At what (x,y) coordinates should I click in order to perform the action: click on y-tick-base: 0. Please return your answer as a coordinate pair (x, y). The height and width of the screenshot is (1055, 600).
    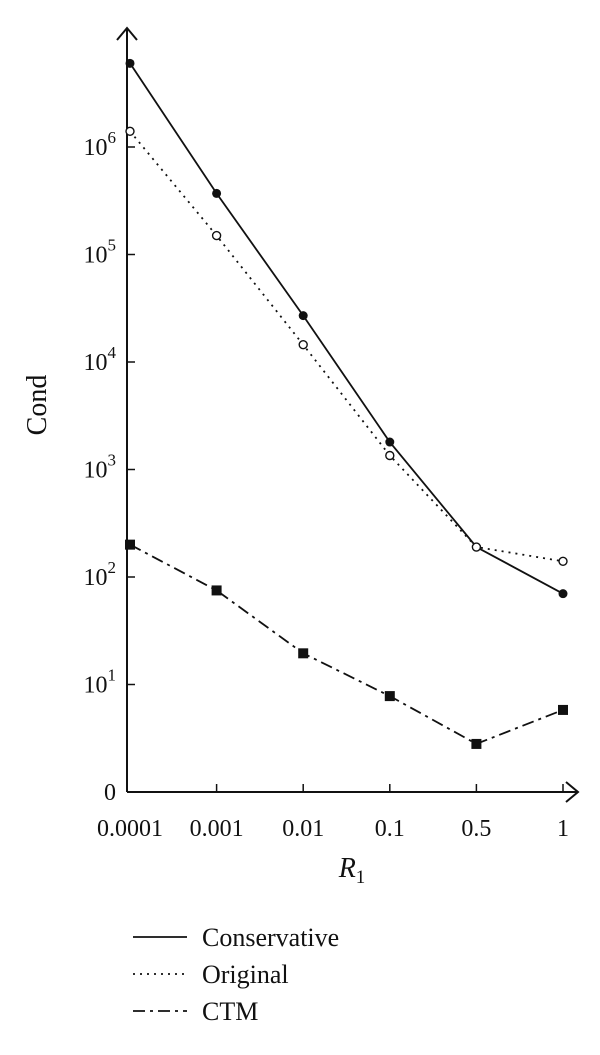
    Looking at the image, I should click on (110, 793).